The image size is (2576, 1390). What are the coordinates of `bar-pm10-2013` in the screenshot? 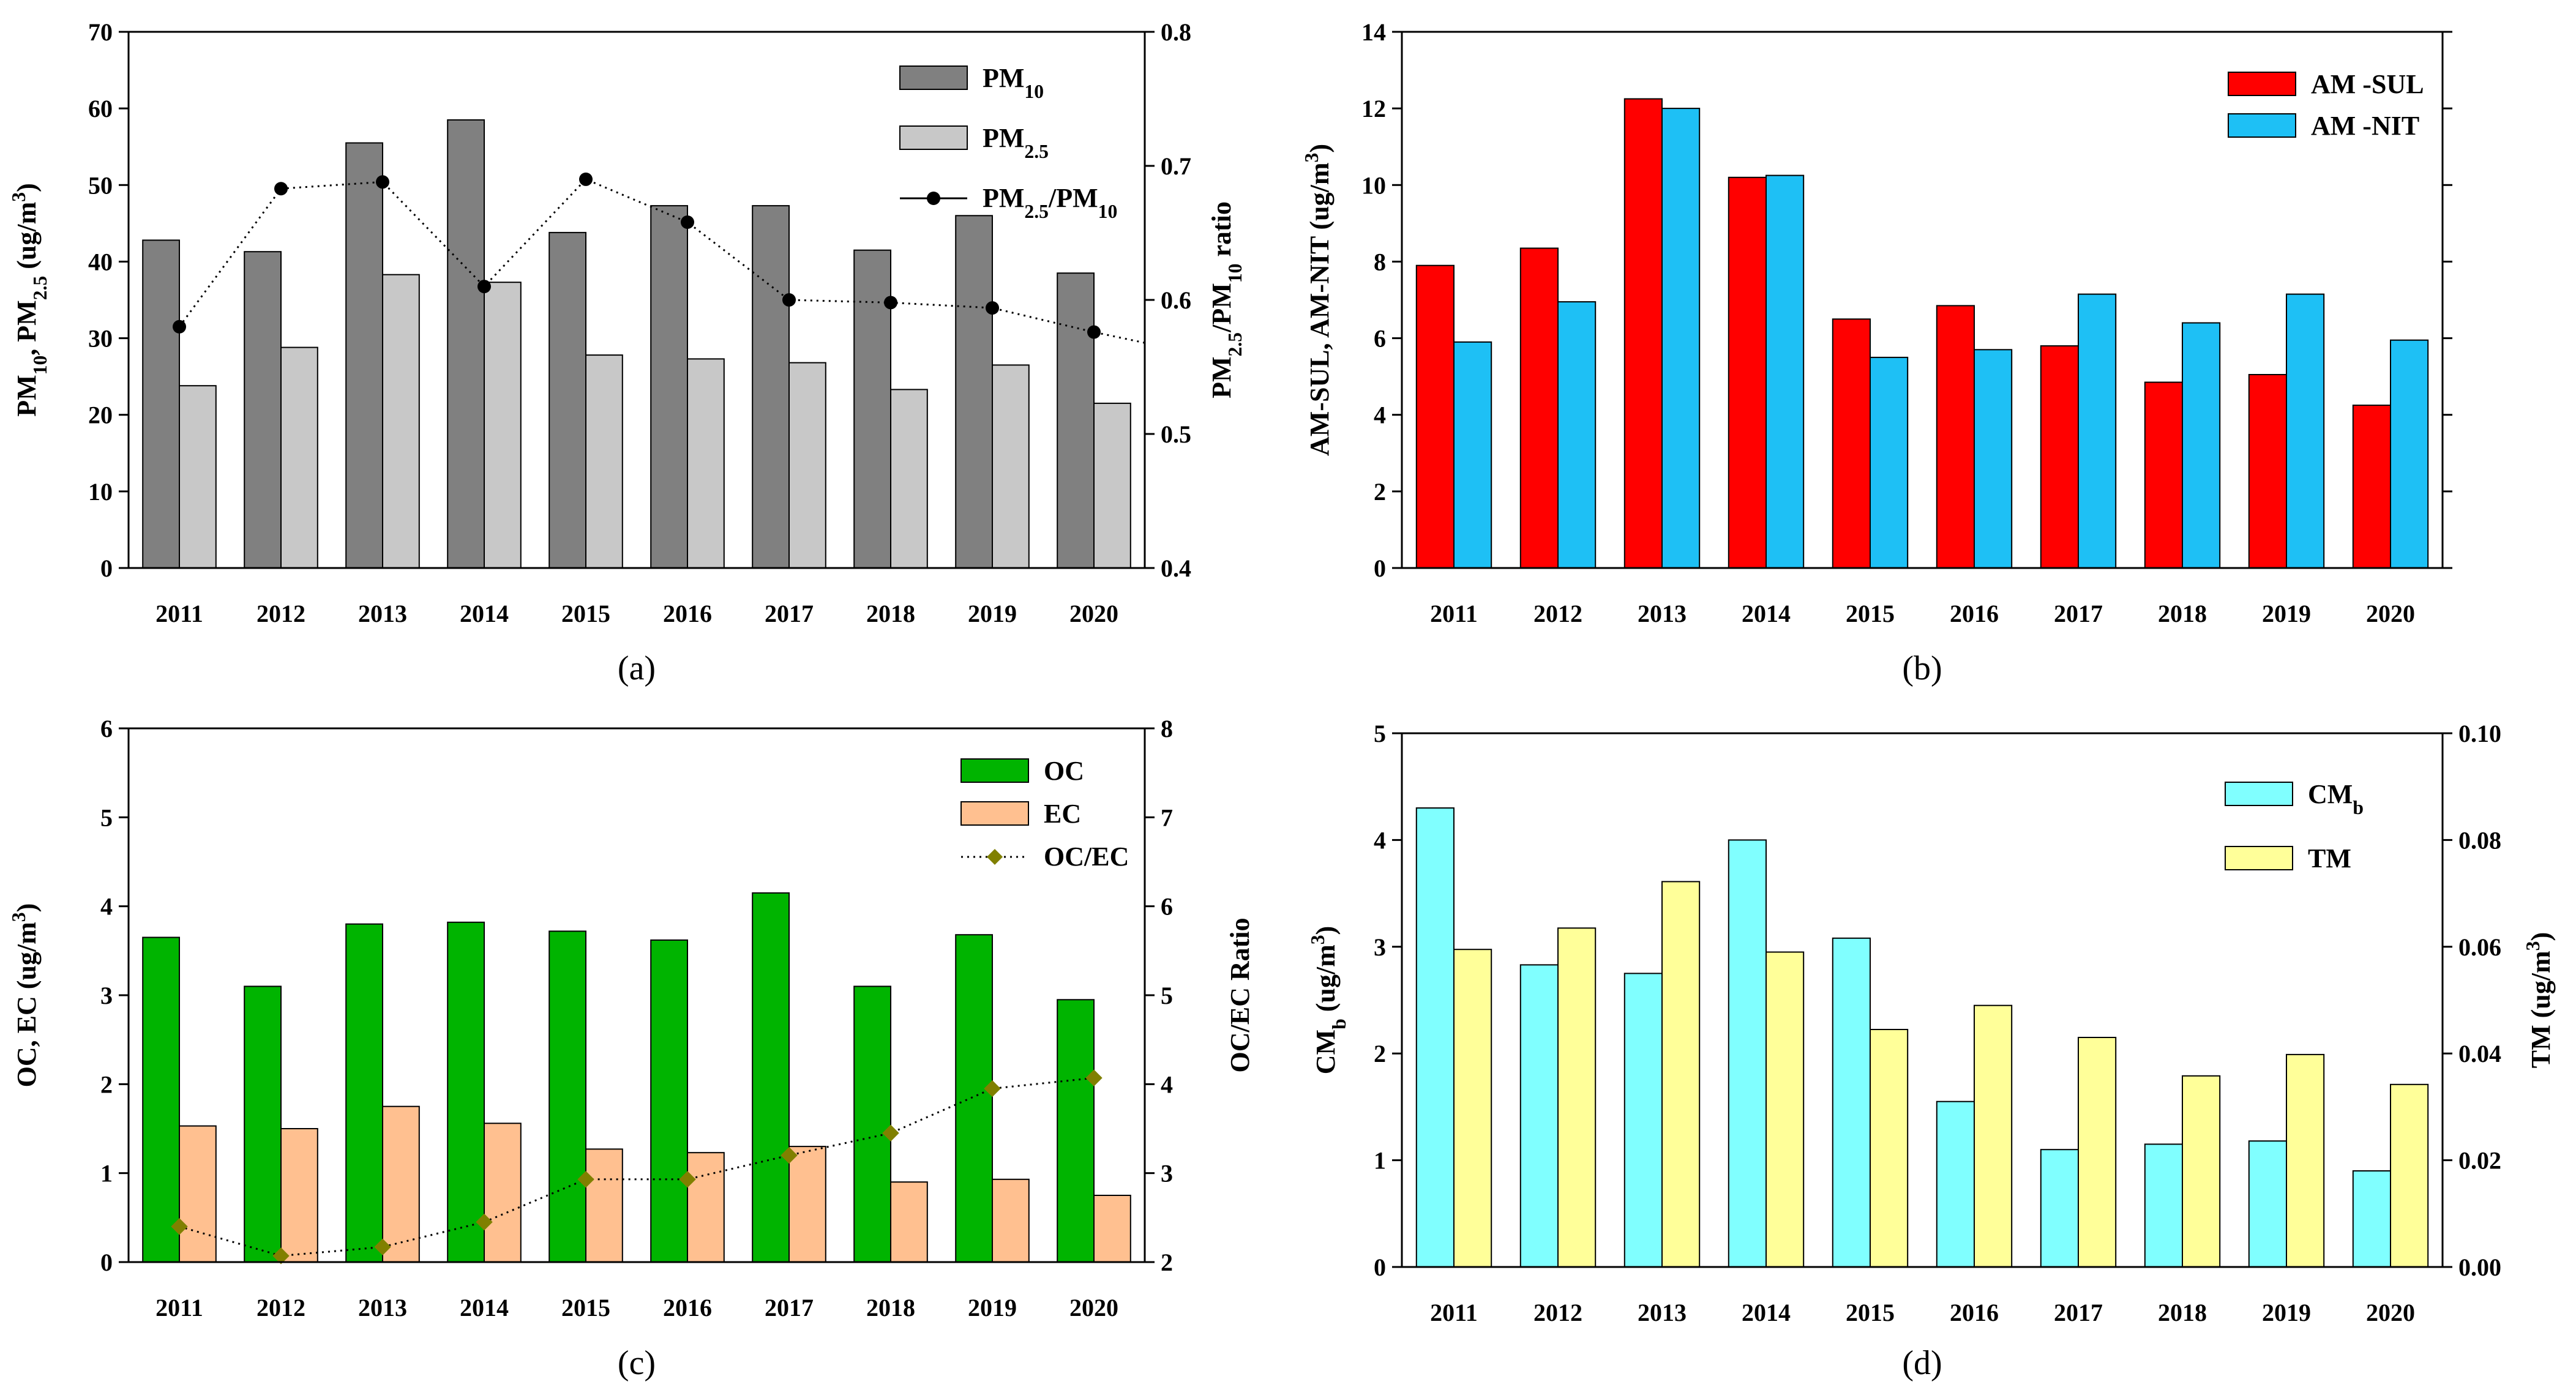 It's located at (365, 355).